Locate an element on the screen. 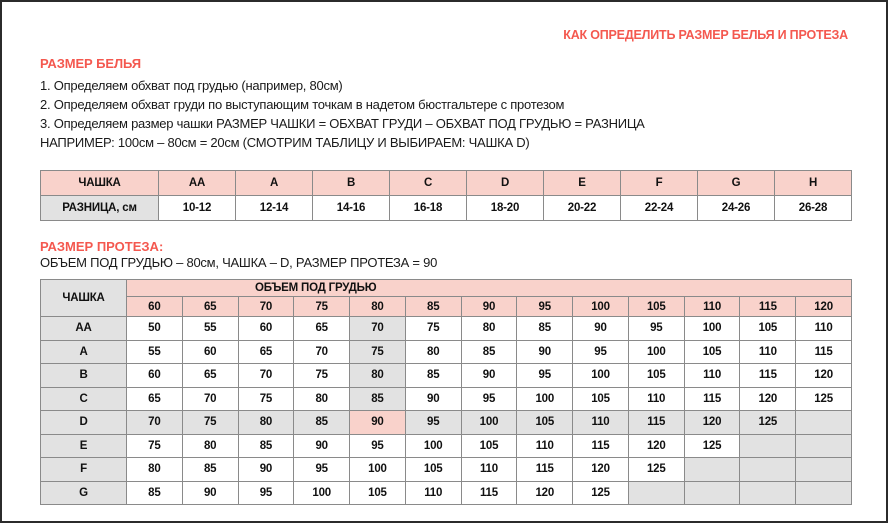 Image resolution: width=888 pixels, height=523 pixels. underbust-group-header: ОБЪЕМ ПОД ГРУДЬЮ is located at coordinates (489, 288).